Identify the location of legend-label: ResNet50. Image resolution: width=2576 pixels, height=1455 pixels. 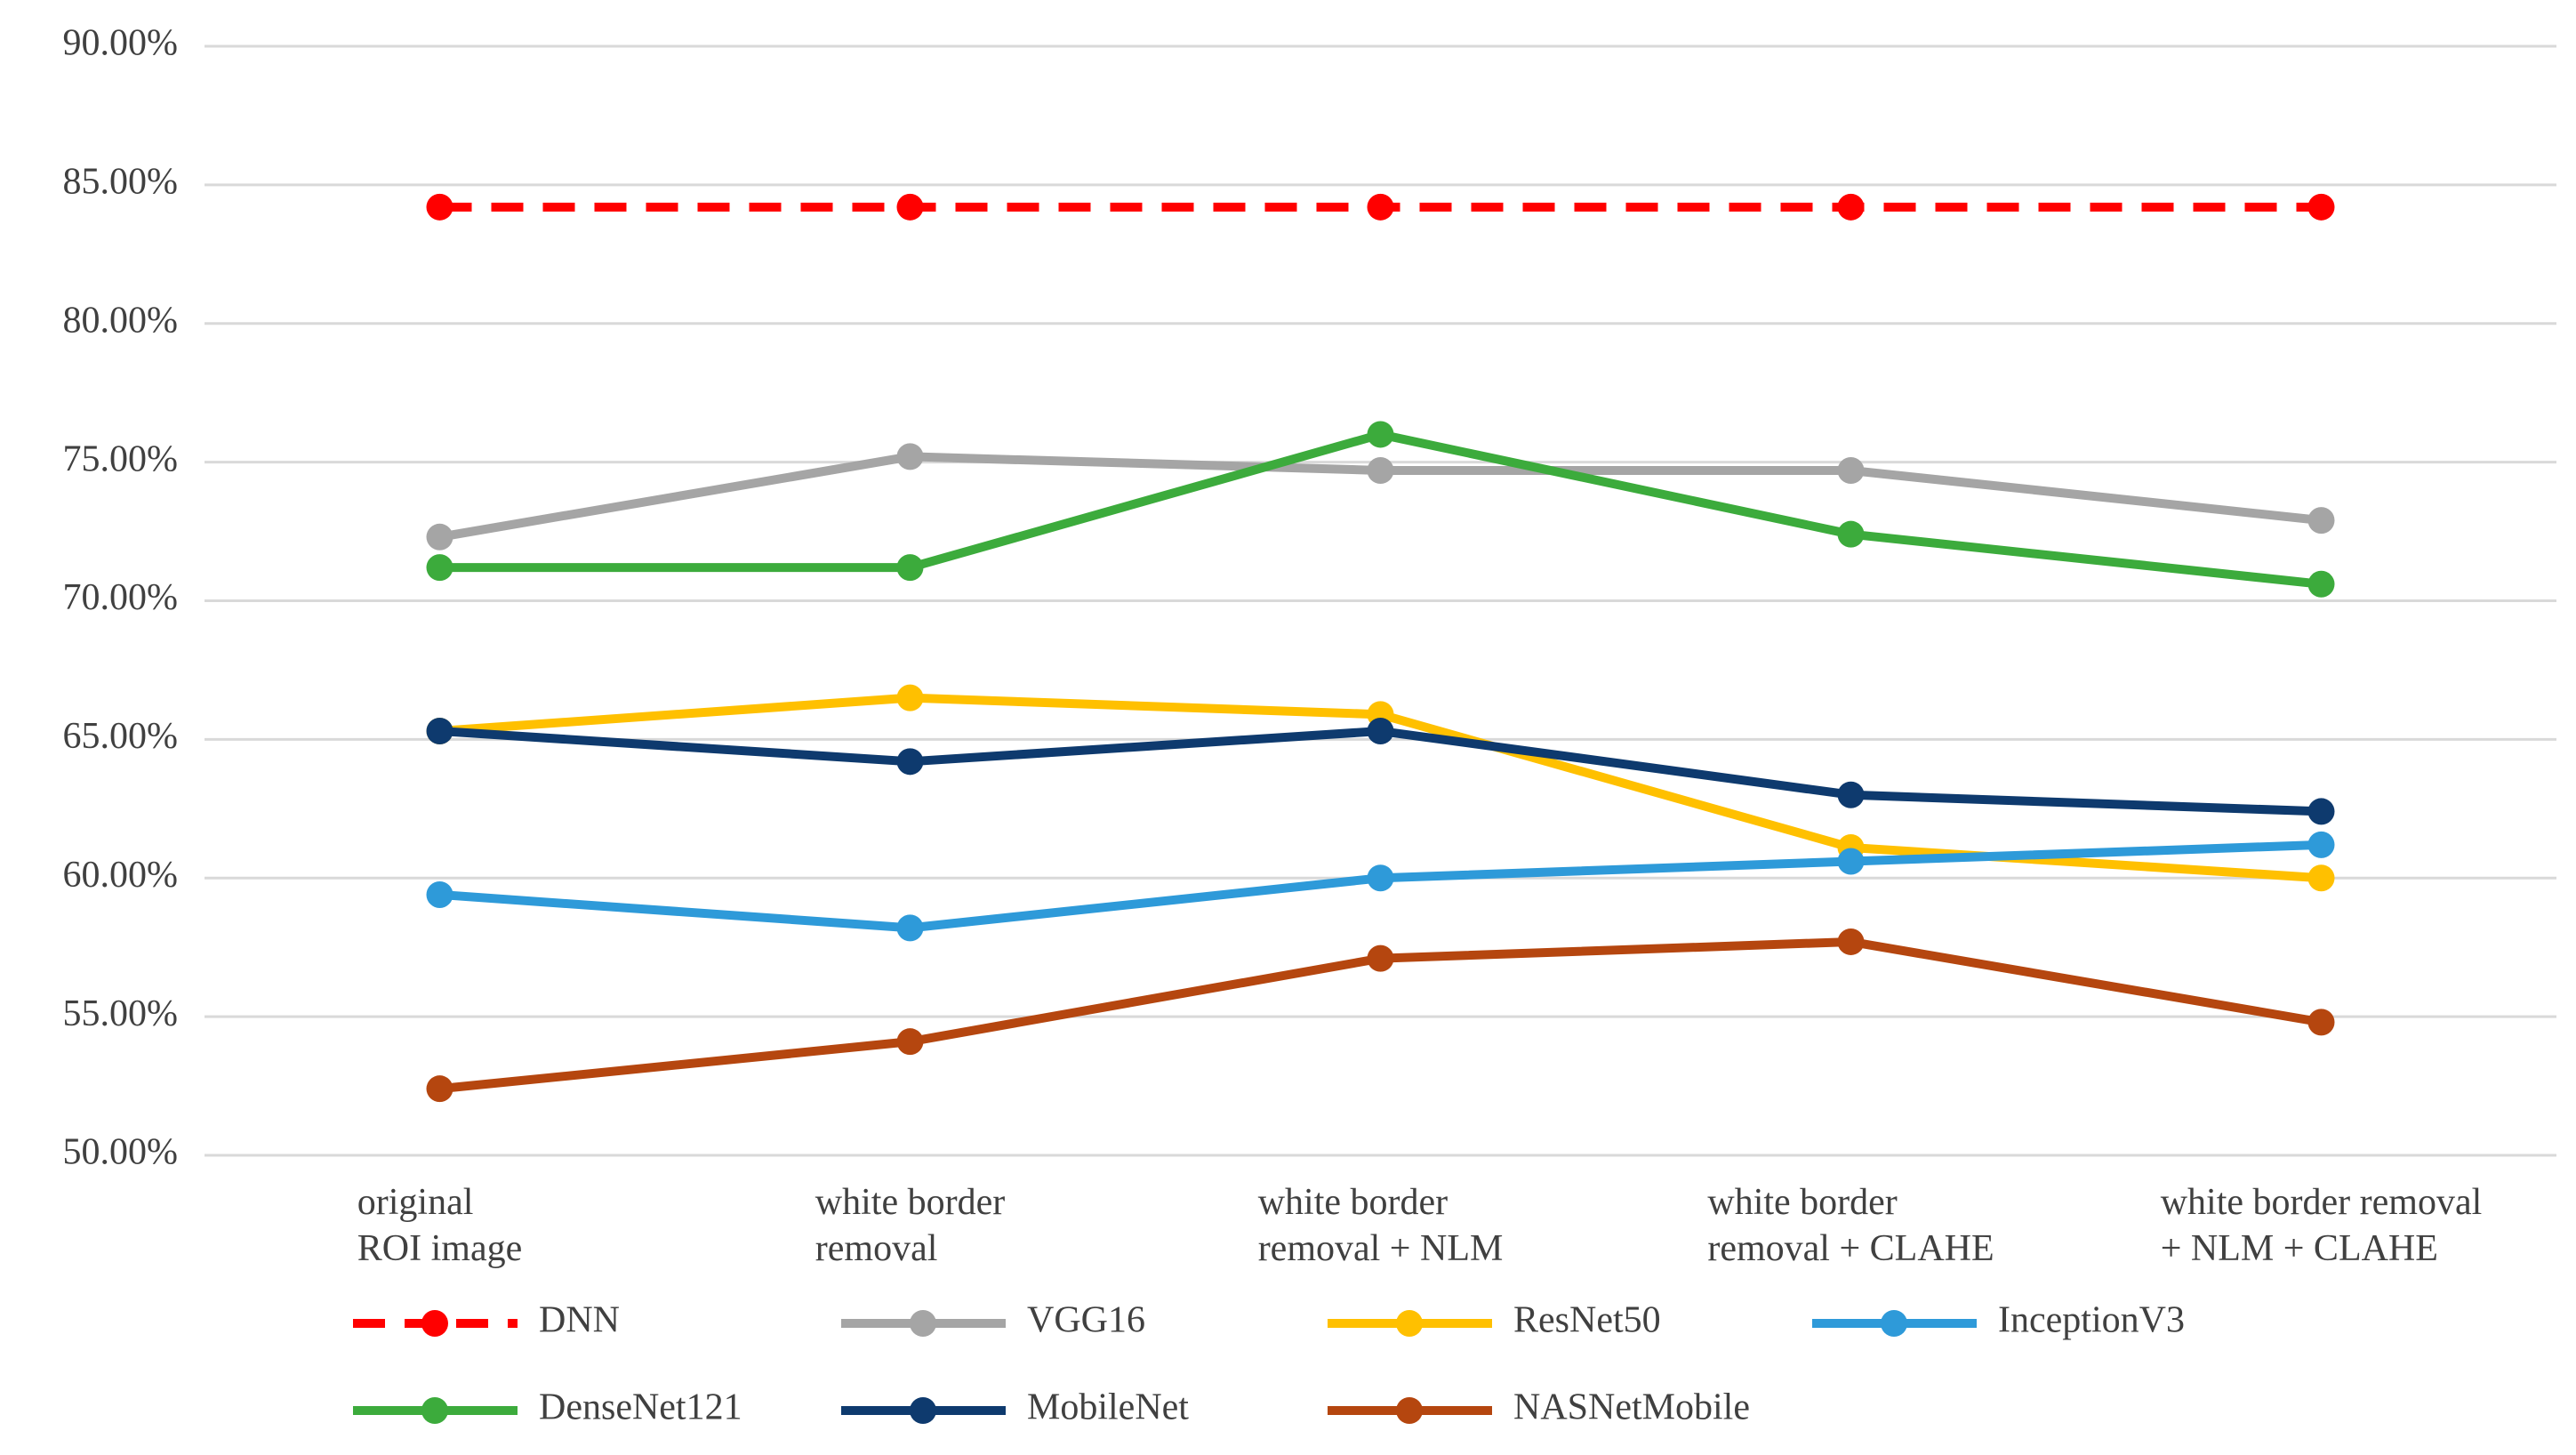
(1587, 1320).